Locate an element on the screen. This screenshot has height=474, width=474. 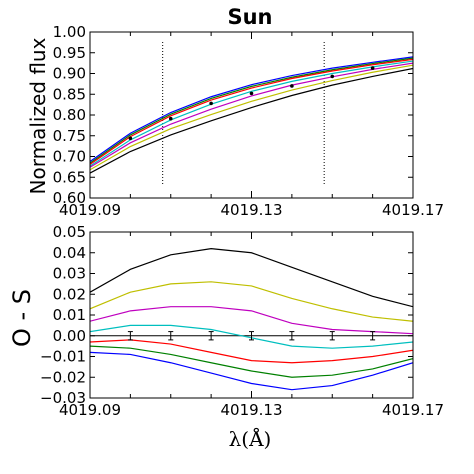
top-y-tick-label: 0.80 is located at coordinates (69, 115).